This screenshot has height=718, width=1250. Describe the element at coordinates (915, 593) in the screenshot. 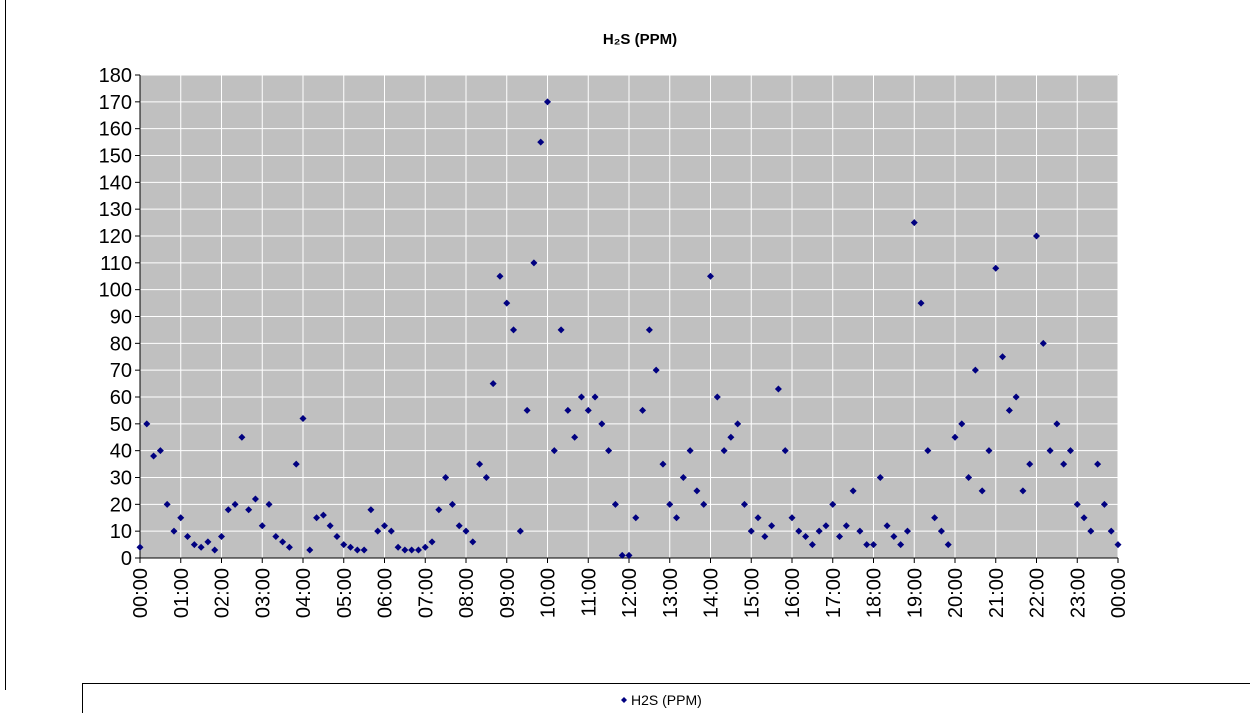

I see `x-tick-label: 19:00` at that location.